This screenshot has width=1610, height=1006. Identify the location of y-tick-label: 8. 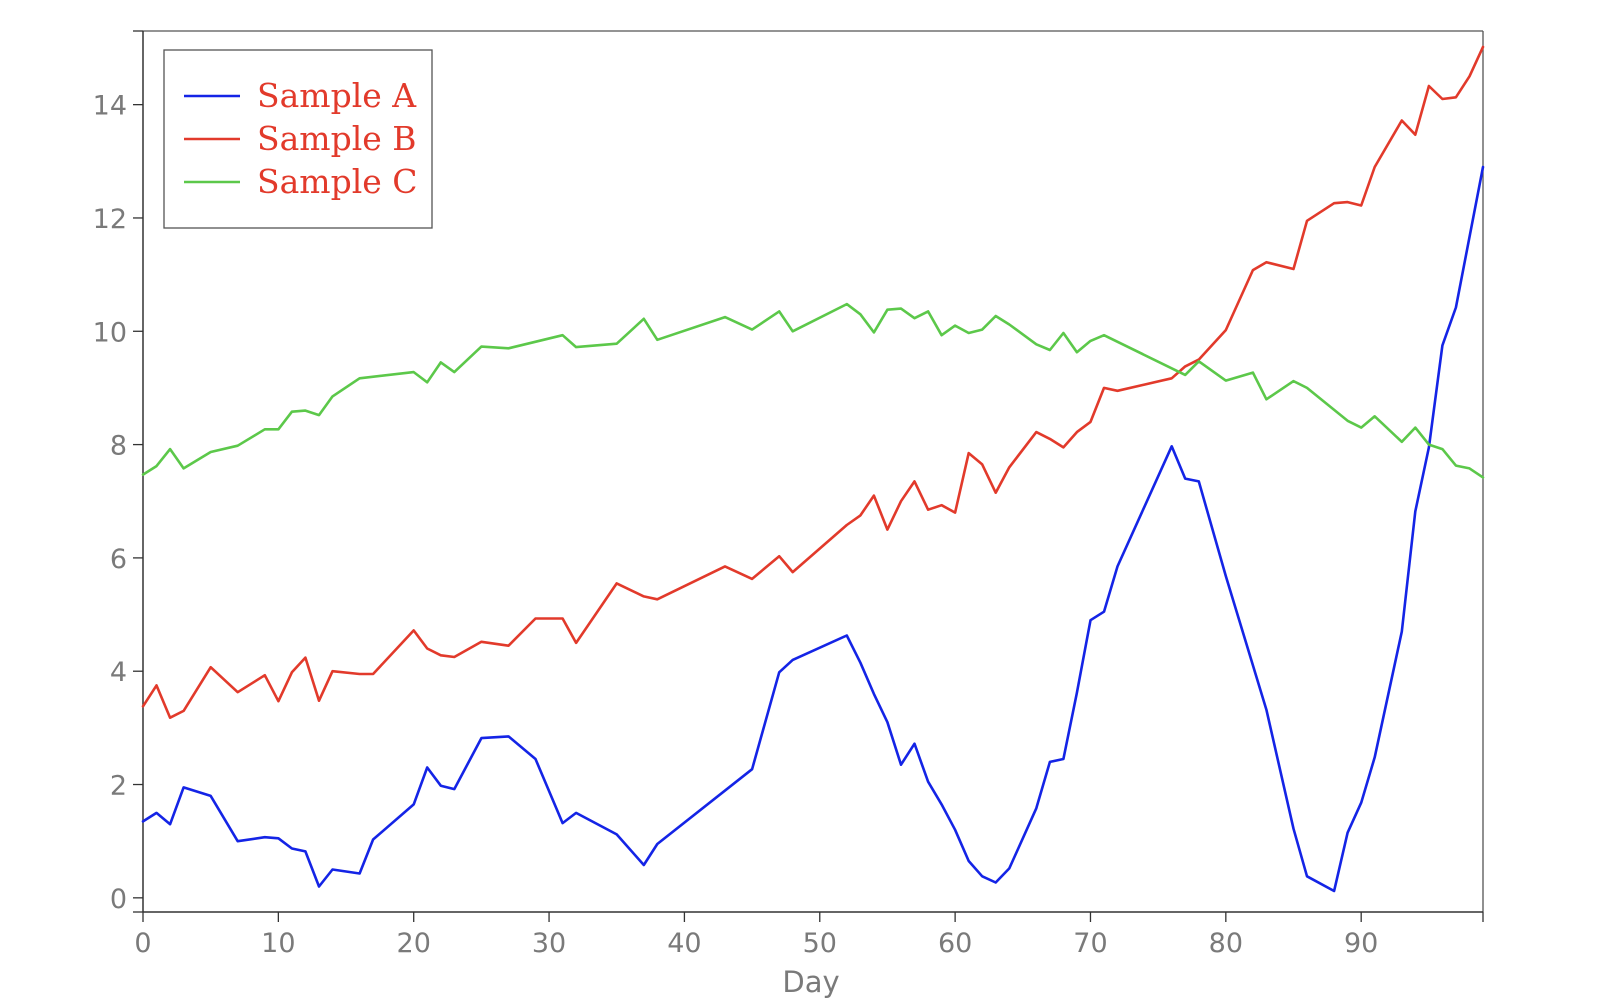
(118, 446).